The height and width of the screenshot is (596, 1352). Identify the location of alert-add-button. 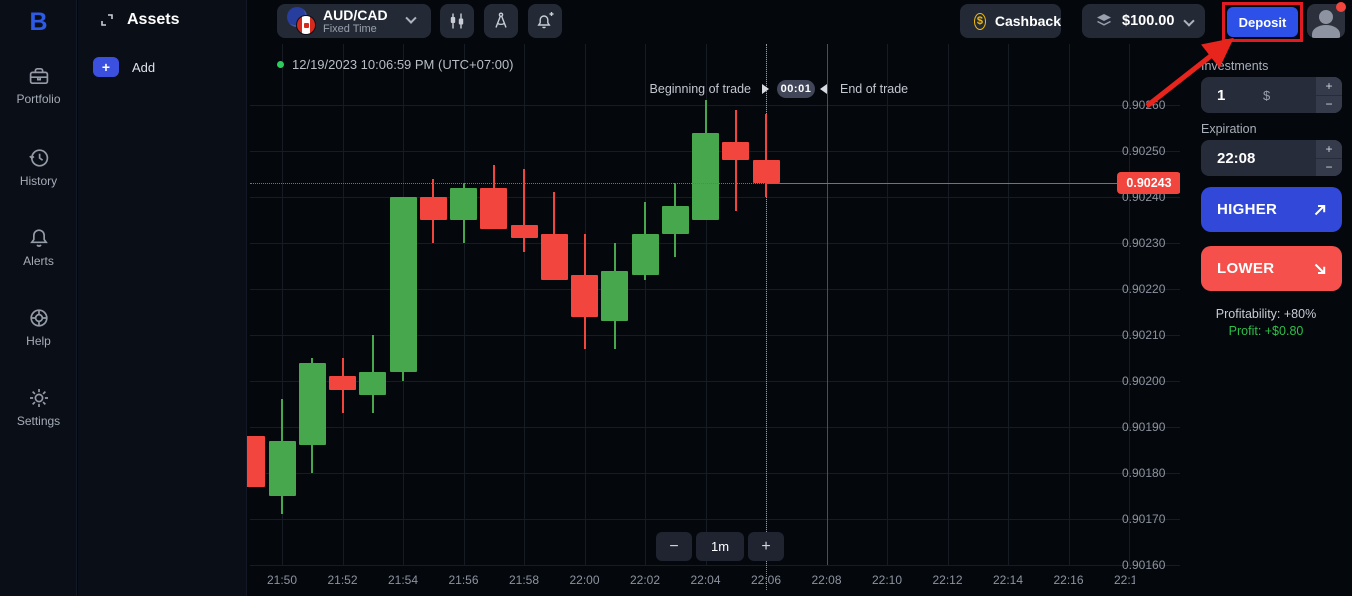
(545, 21).